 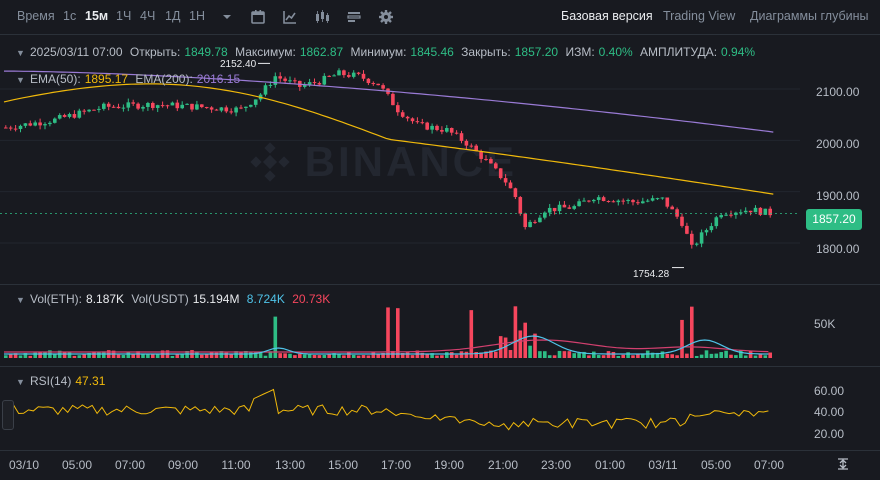 What do you see at coordinates (838, 196) in the screenshot?
I see `price-axis-label: 1900.00` at bounding box center [838, 196].